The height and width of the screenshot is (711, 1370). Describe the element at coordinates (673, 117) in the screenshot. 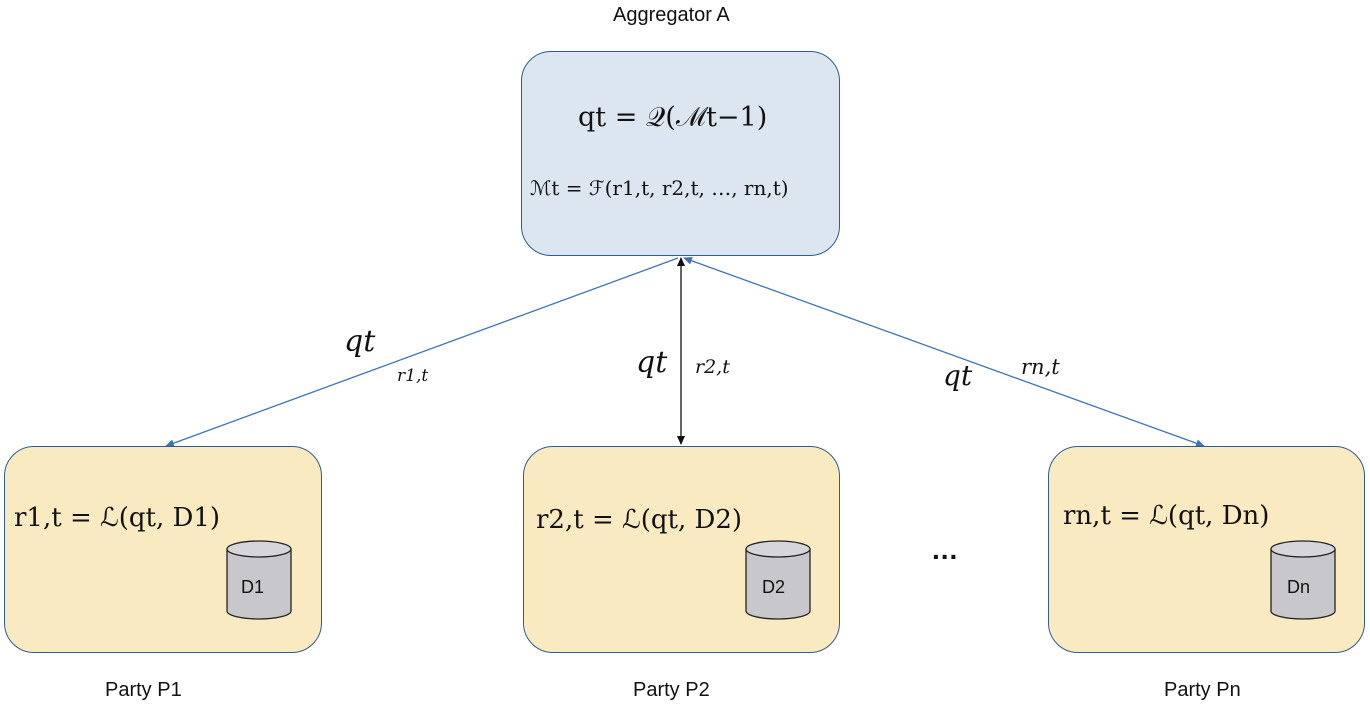

I see `aggregator-query-equation: qt = 𝒬(ℳt−1)` at that location.